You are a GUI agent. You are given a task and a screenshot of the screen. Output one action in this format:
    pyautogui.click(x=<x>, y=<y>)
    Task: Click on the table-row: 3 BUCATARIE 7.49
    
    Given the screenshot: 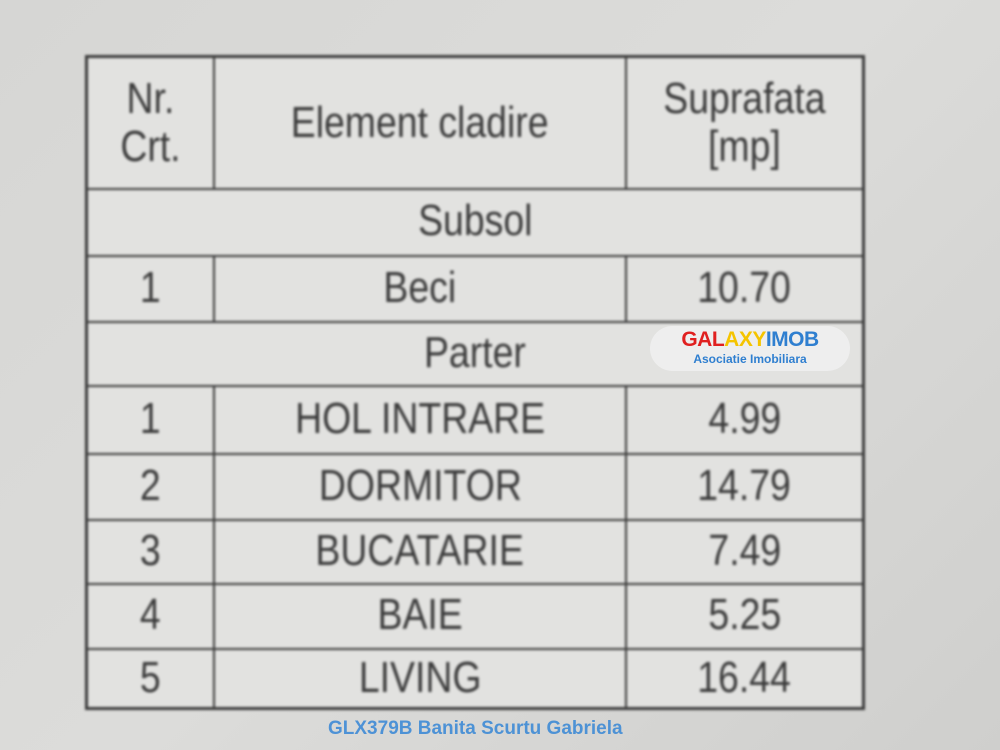 What is the action you would take?
    pyautogui.click(x=475, y=552)
    